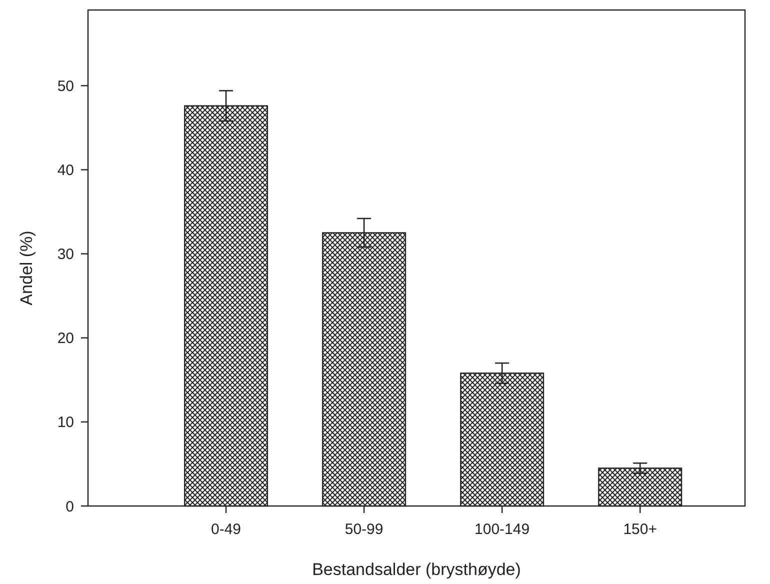 This screenshot has width=770, height=584. What do you see at coordinates (226, 529) in the screenshot?
I see `x-tick-label: 0-49` at bounding box center [226, 529].